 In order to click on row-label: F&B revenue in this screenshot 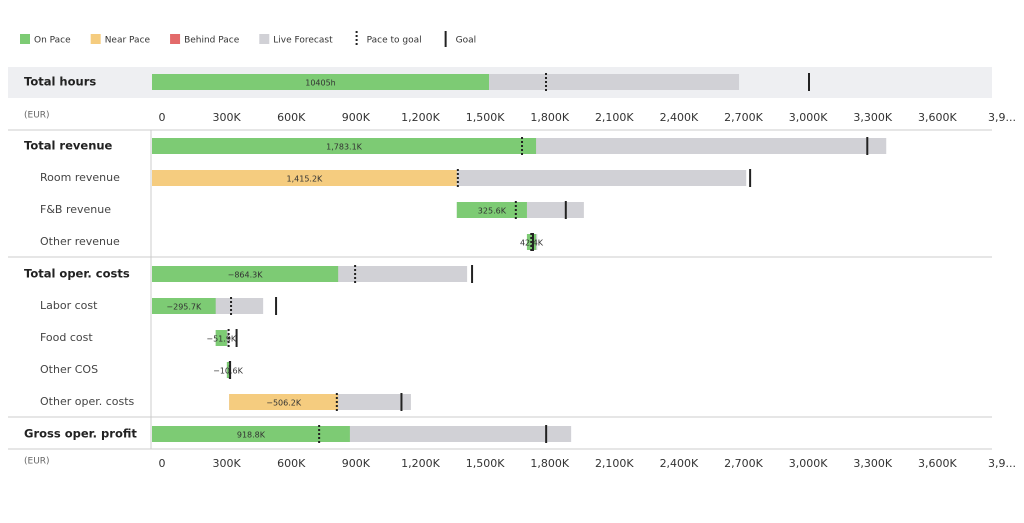, I will do `click(75, 209)`.